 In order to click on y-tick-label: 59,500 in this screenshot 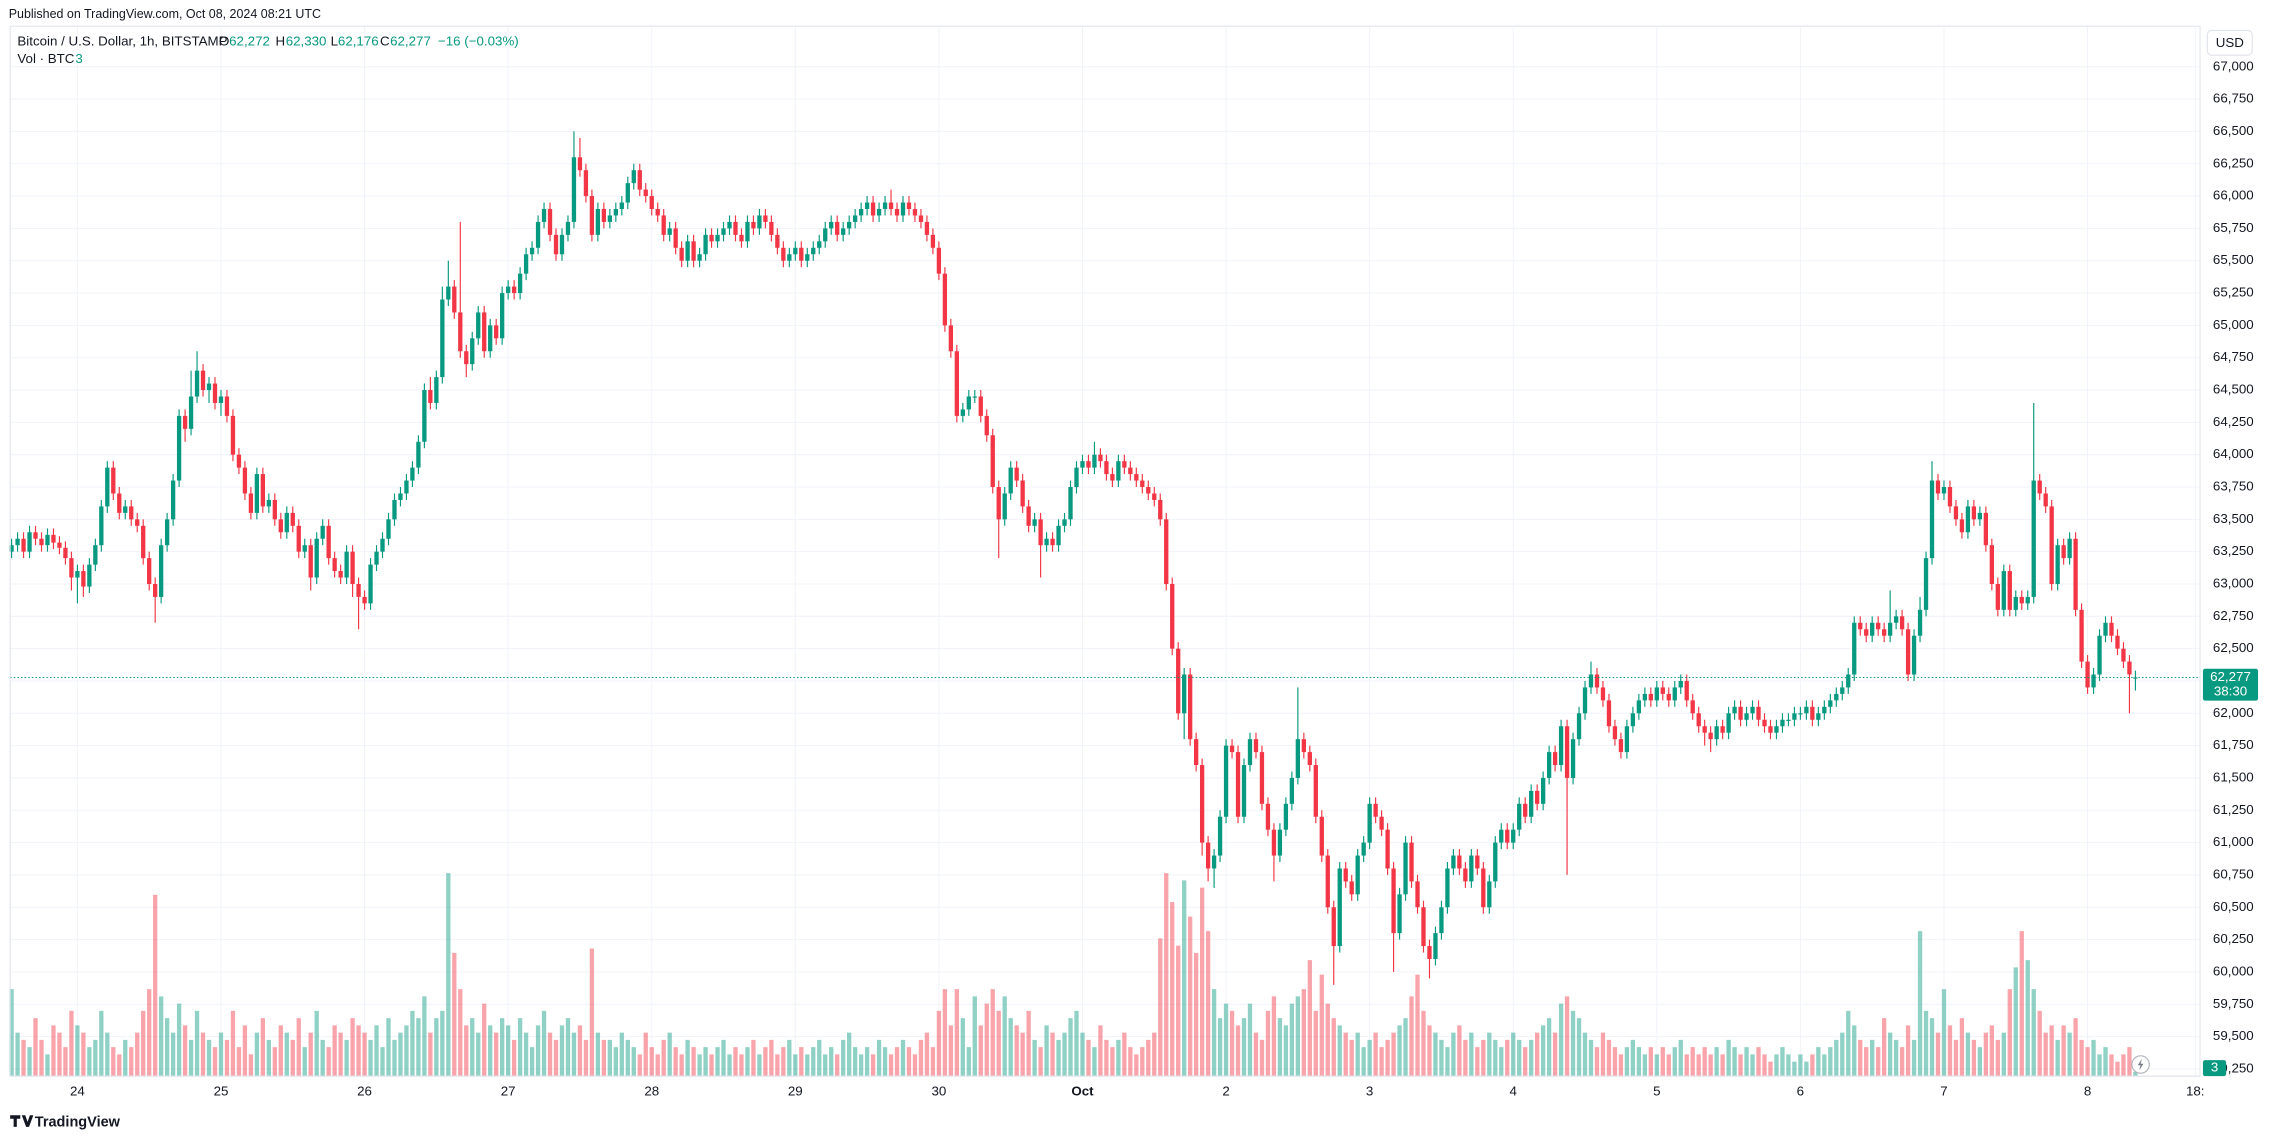, I will do `click(2233, 1035)`.